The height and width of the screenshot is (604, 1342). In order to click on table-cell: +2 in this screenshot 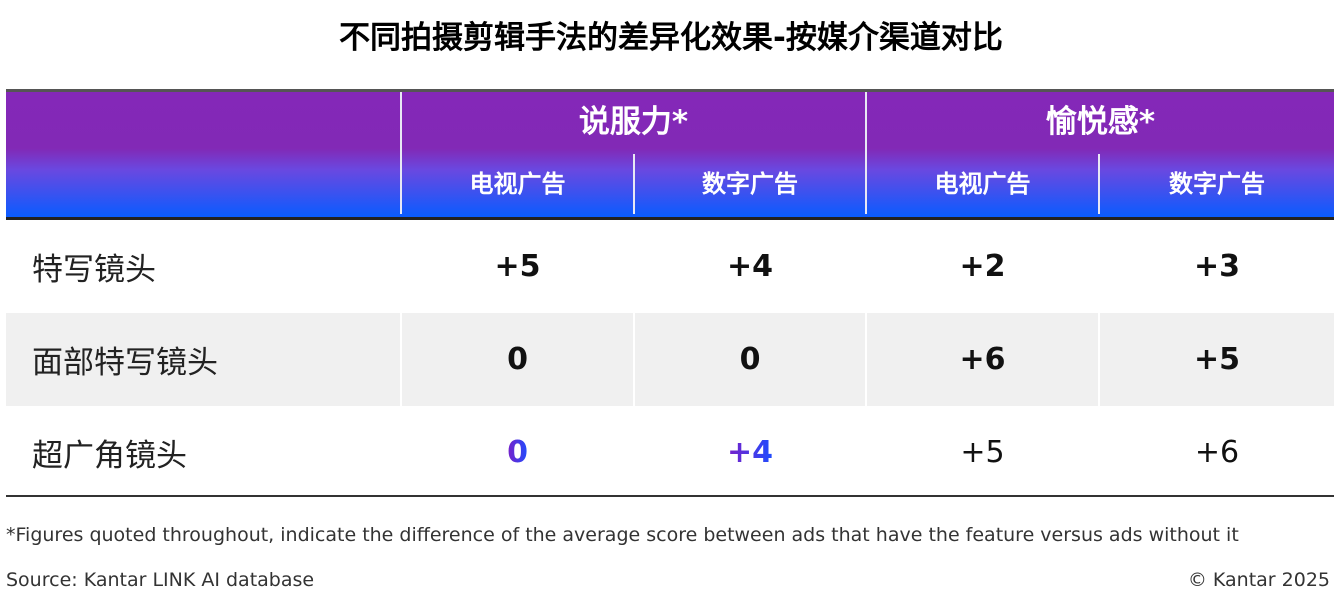, I will do `click(982, 266)`.